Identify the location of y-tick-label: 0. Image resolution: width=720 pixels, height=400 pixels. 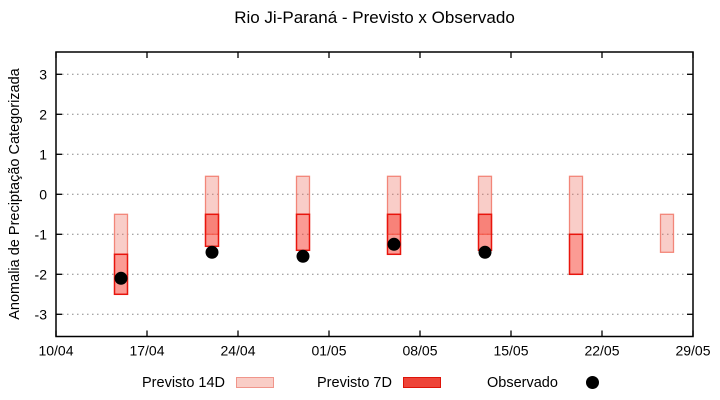
(43, 194).